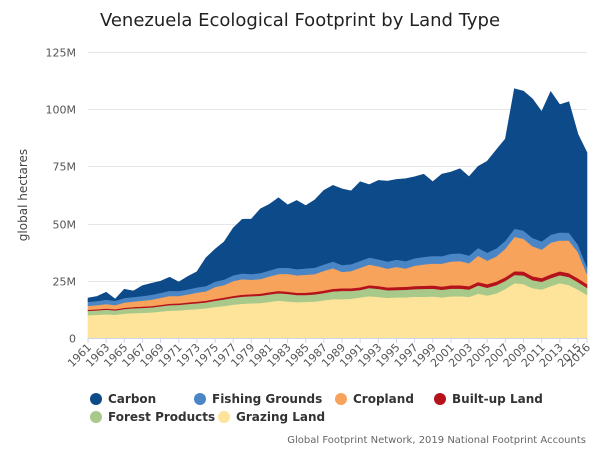 This screenshot has width=600, height=450. I want to click on y-tick-label: 0, so click(72, 339).